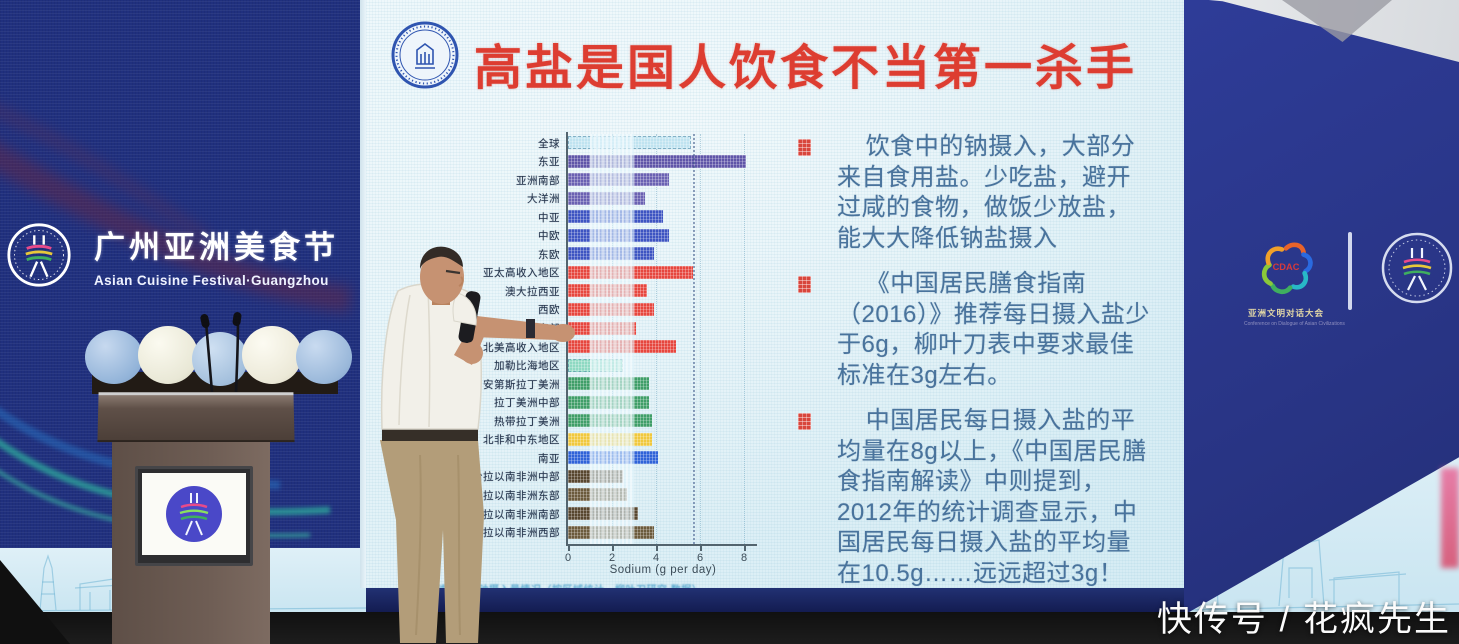 The height and width of the screenshot is (644, 1459). What do you see at coordinates (221, 352) in the screenshot?
I see `microphone-icon` at bounding box center [221, 352].